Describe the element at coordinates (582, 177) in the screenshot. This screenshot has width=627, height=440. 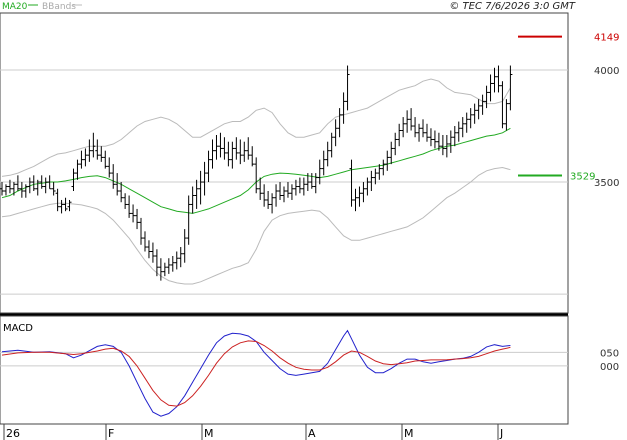
I see `support-label: 3529` at that location.